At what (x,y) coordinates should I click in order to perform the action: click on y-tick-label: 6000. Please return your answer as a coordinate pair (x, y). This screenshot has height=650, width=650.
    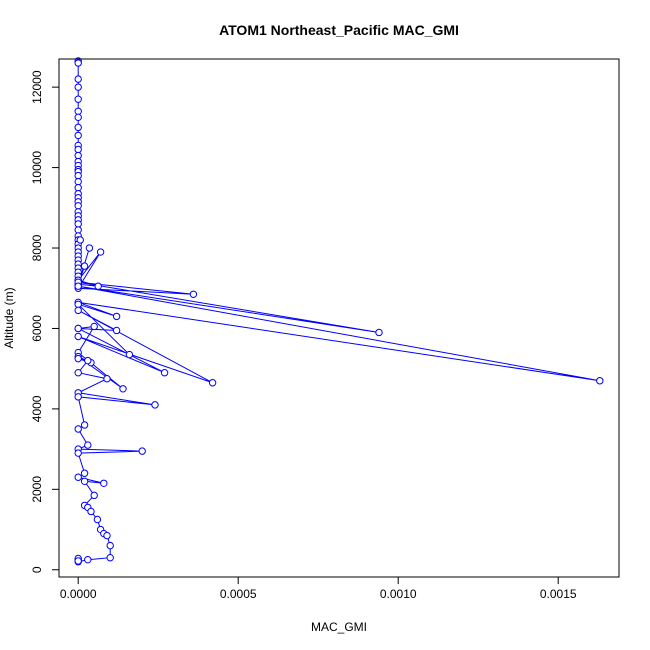
    Looking at the image, I should click on (37, 328).